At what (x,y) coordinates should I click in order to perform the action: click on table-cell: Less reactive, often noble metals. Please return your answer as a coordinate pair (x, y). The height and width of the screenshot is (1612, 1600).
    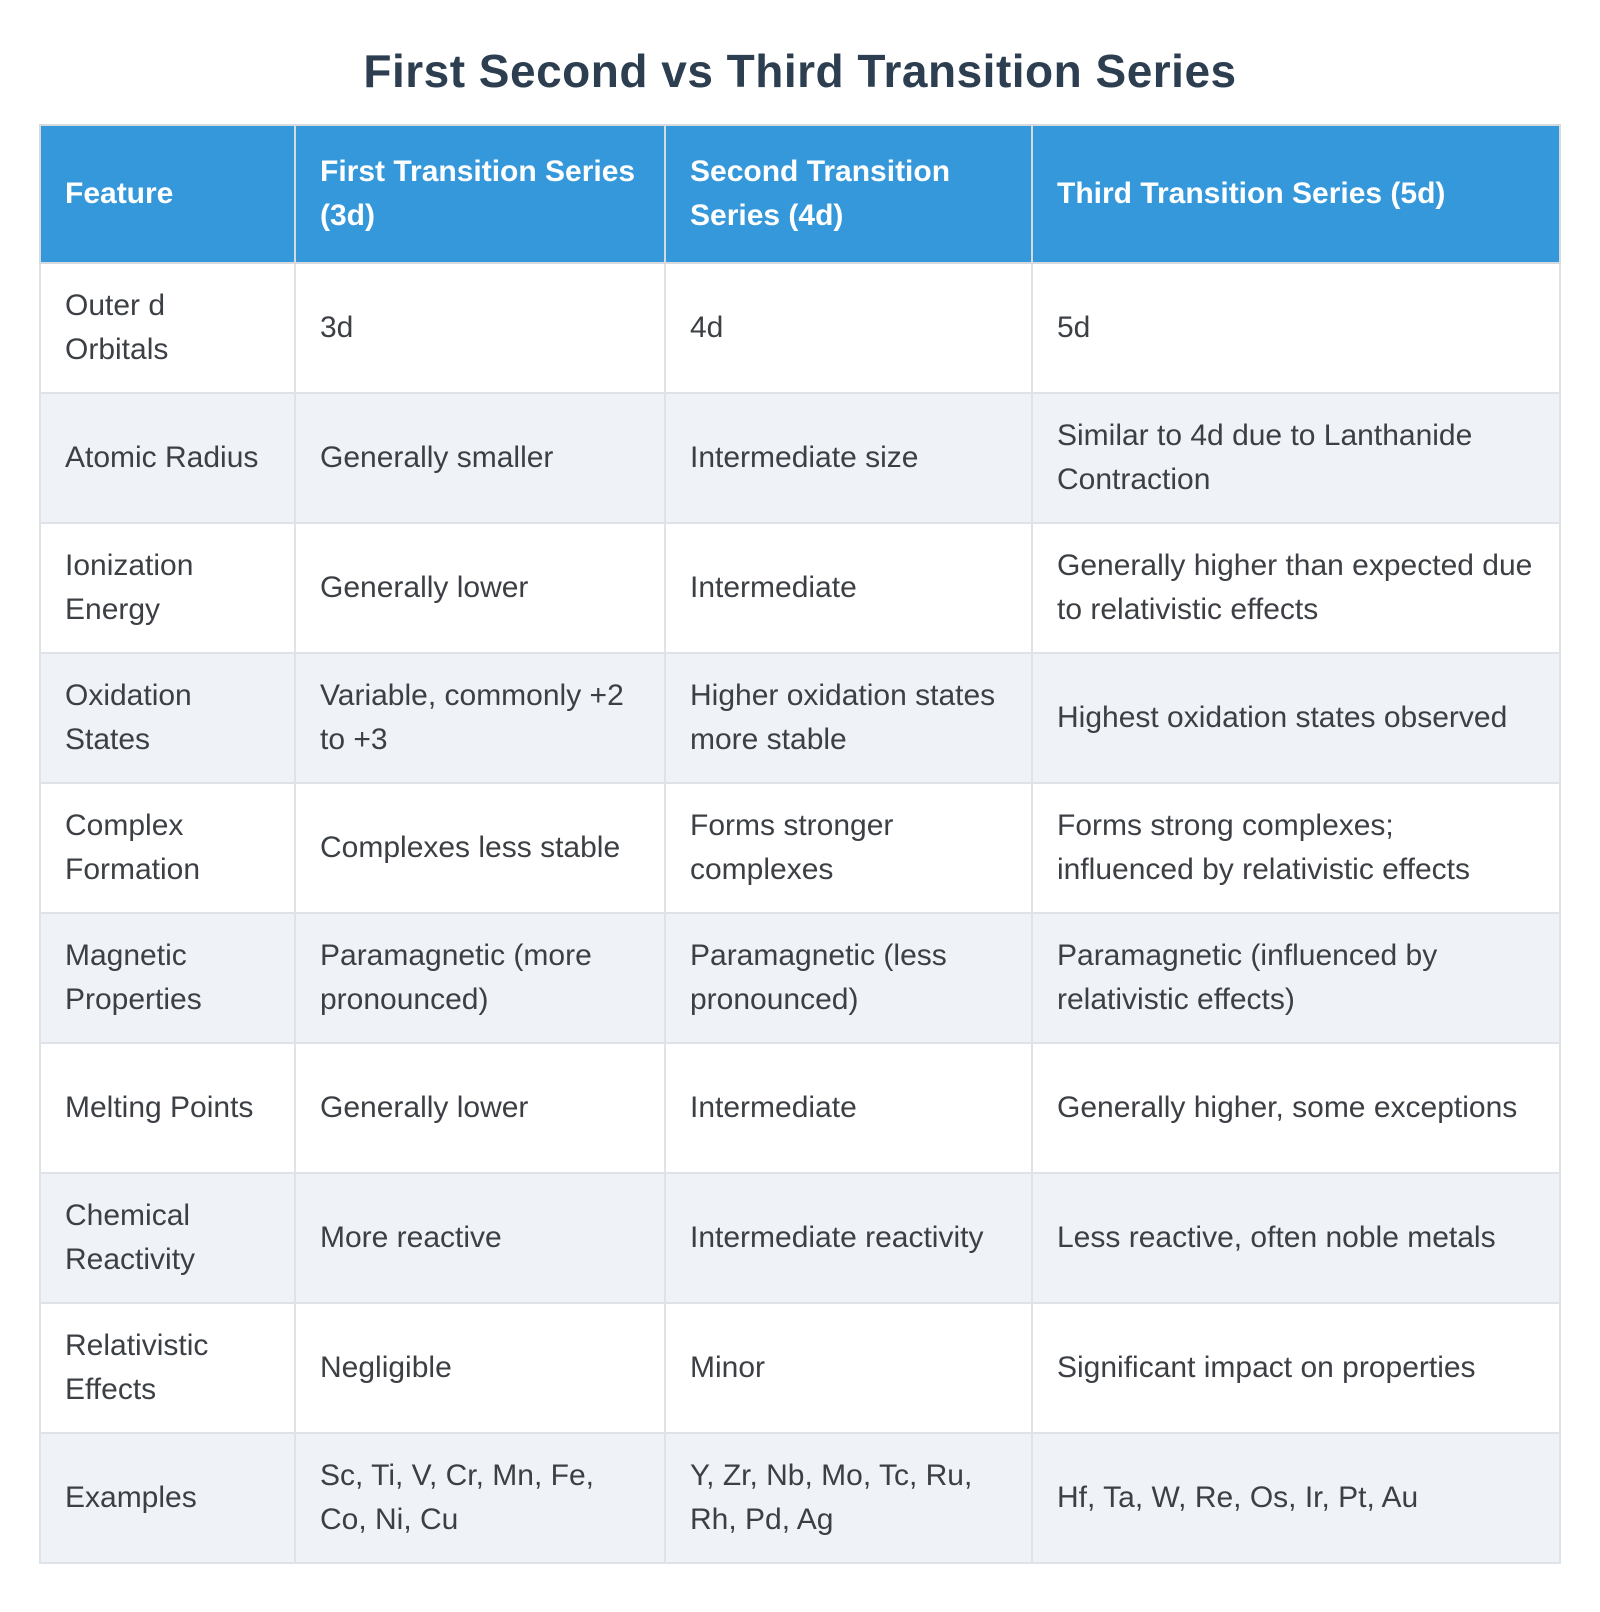
    Looking at the image, I should click on (1296, 1238).